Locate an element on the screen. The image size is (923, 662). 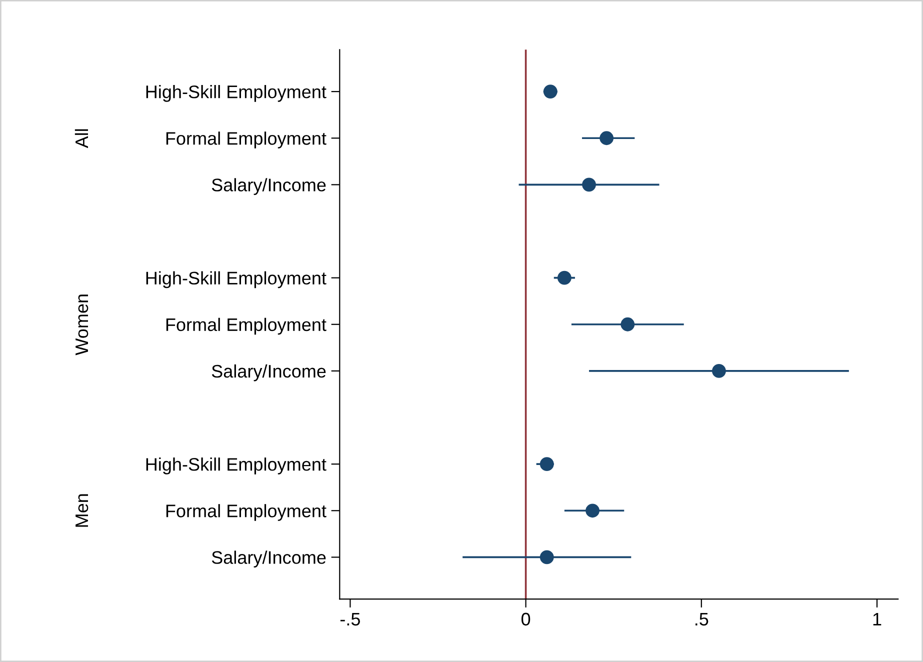
x-tick-label: -.5 is located at coordinates (350, 619).